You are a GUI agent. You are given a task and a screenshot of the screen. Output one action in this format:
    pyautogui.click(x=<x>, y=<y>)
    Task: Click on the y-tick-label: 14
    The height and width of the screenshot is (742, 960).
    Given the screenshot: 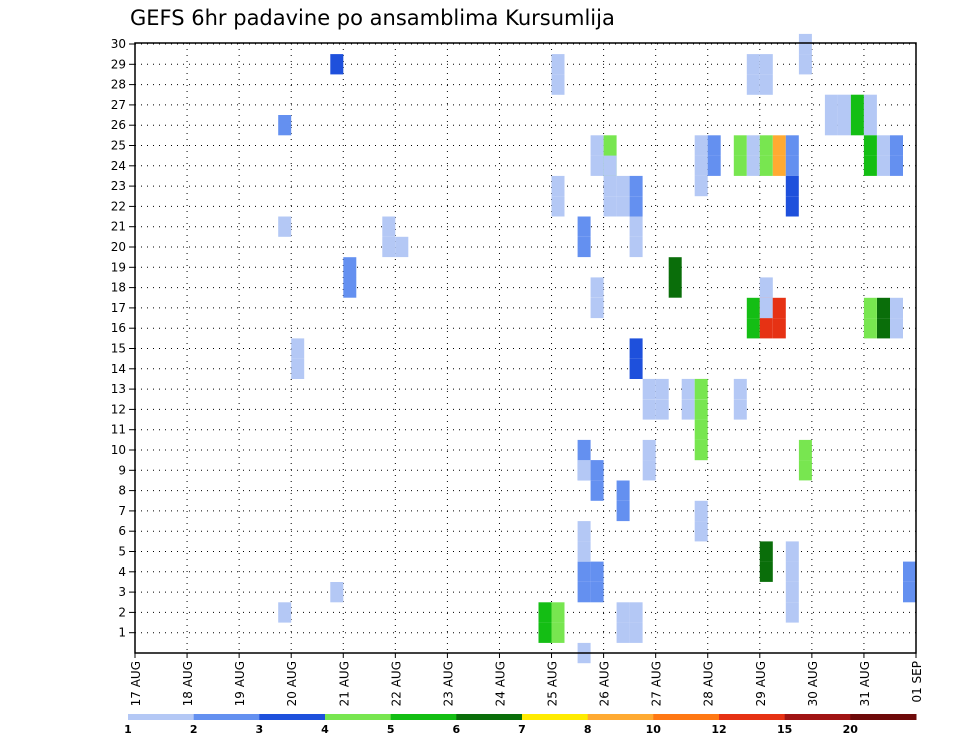 What is the action you would take?
    pyautogui.click(x=118, y=369)
    